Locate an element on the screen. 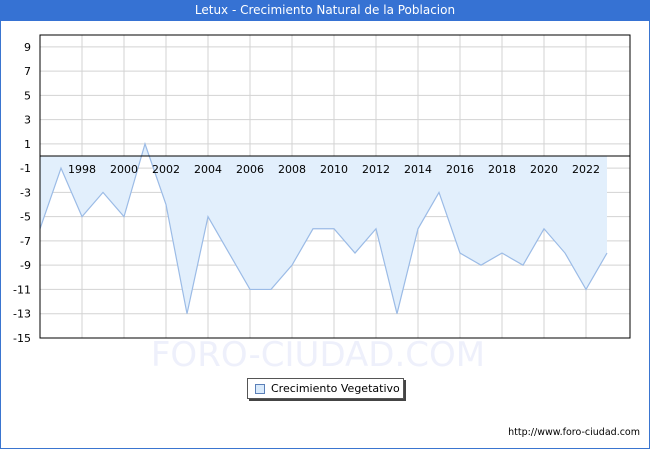 This screenshot has height=450, width=650. svg-text: 2004 is located at coordinates (208, 169).